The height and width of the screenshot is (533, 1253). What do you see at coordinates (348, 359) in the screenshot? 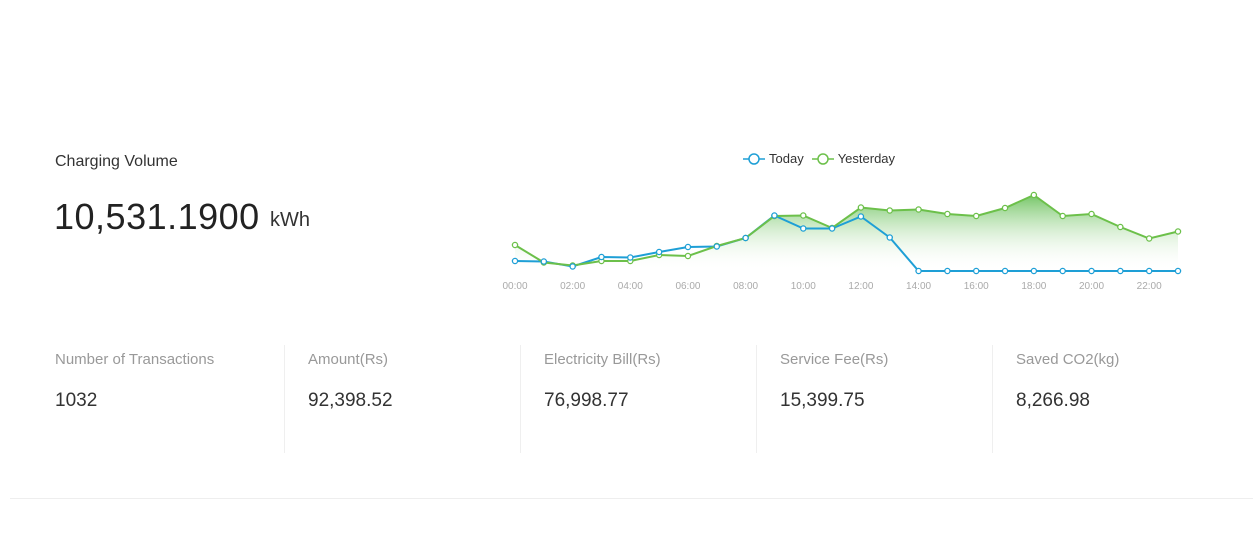
I see `stat-label: Amount(Rs)` at bounding box center [348, 359].